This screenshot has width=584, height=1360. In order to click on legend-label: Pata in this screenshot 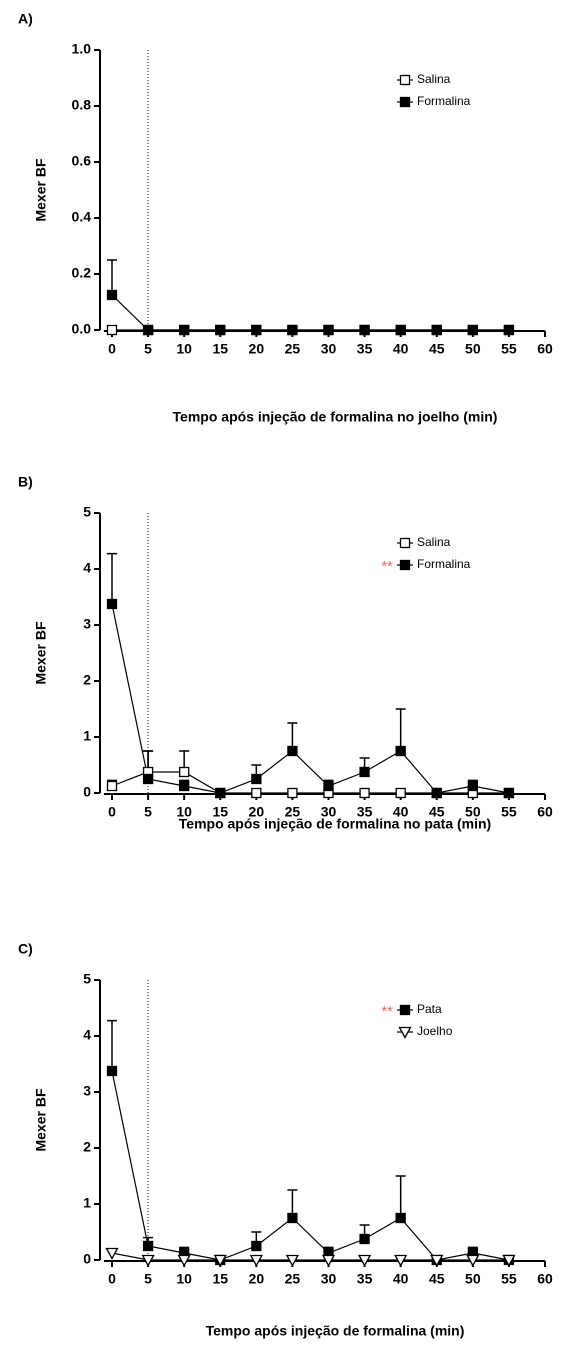, I will do `click(429, 1009)`.